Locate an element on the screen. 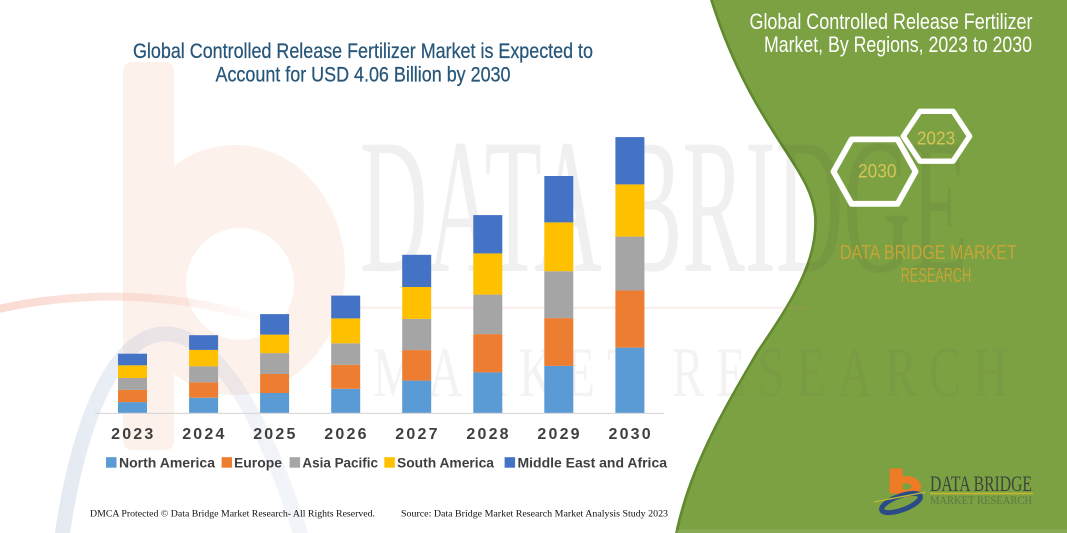 The height and width of the screenshot is (533, 1067). svg-text: DATA BRIDGE is located at coordinates (981, 483).